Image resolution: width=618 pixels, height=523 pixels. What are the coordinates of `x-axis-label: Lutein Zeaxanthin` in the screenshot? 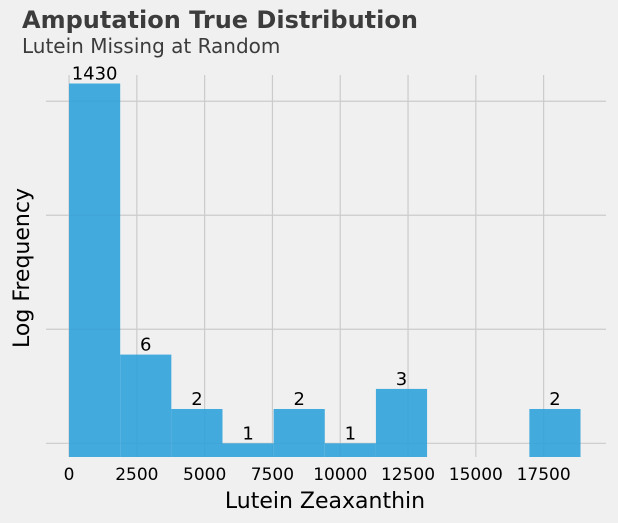 It's located at (325, 501).